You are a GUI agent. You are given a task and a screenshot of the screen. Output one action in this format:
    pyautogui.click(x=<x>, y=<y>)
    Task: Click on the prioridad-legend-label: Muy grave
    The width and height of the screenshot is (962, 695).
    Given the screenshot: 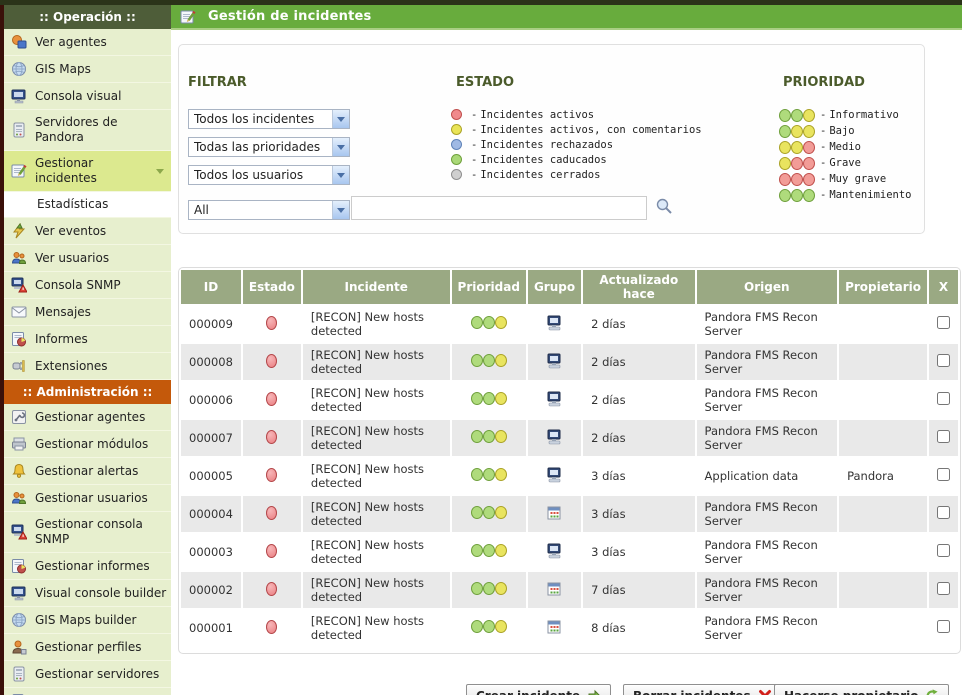 What is the action you would take?
    pyautogui.click(x=858, y=179)
    